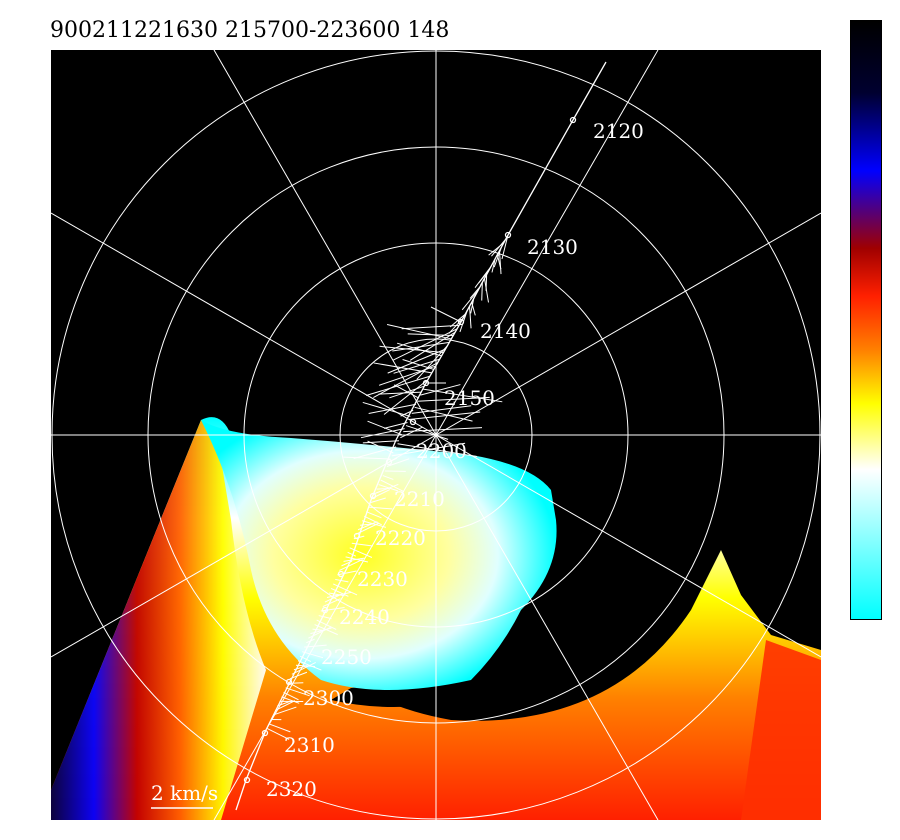 The image size is (900, 840). What do you see at coordinates (309, 745) in the screenshot?
I see `time-label: 2310` at bounding box center [309, 745].